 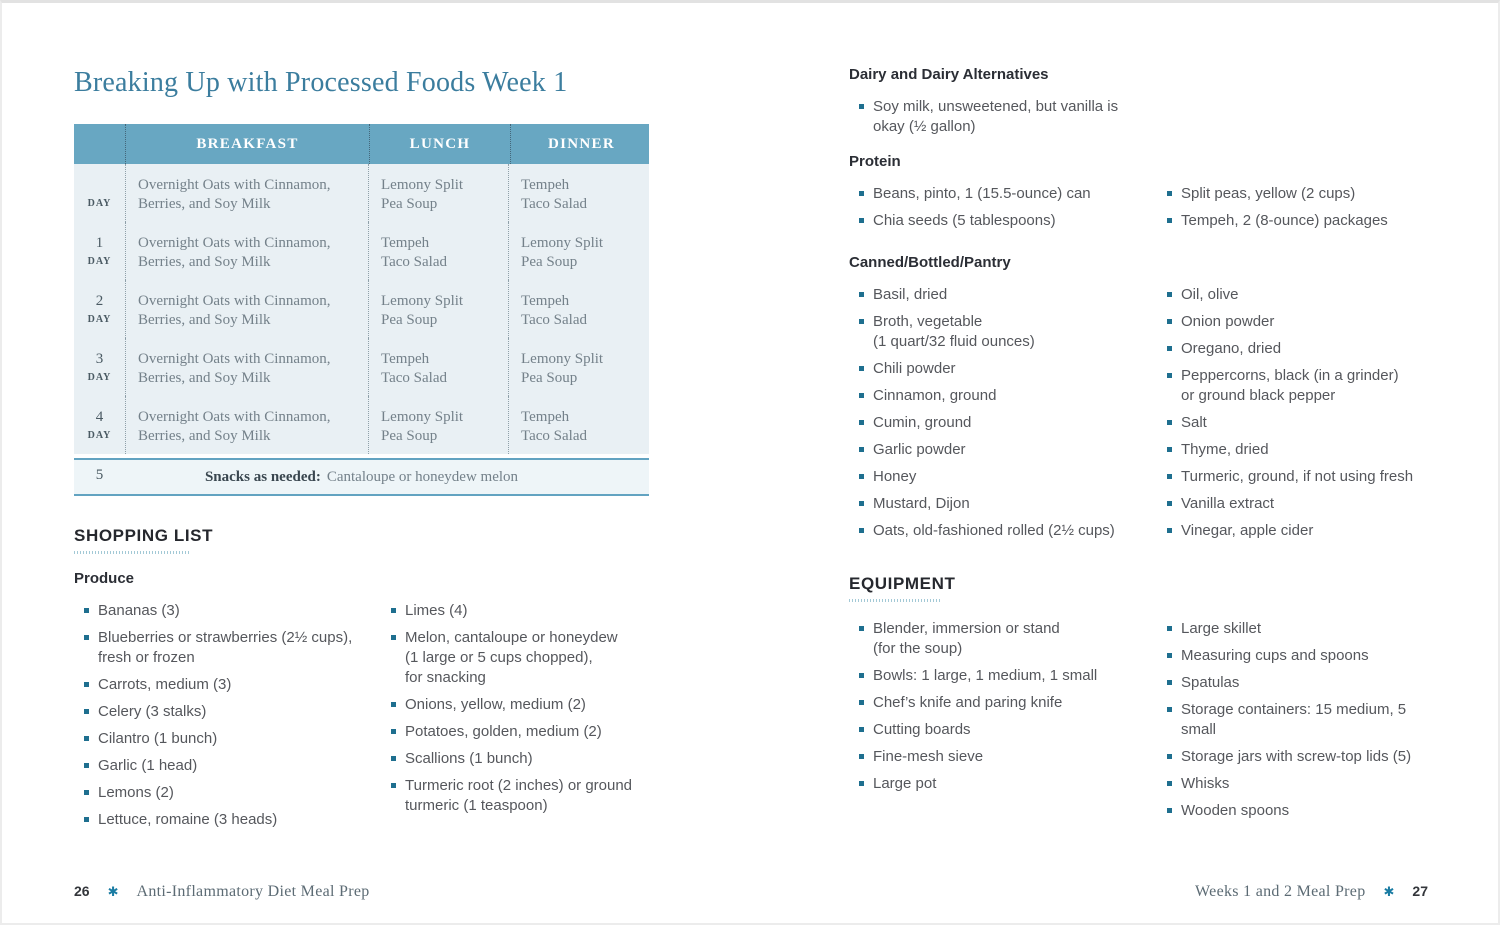 I want to click on list-item: Bowls: 1 large, 1 medium, 1 small, so click(x=1003, y=676).